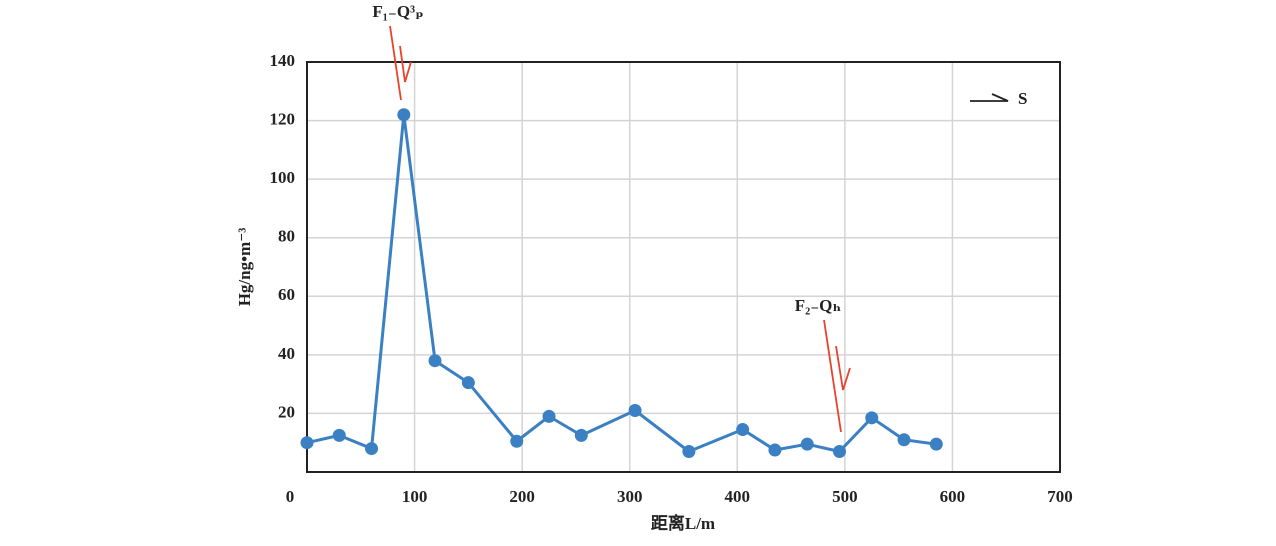 Image resolution: width=1276 pixels, height=546 pixels. Describe the element at coordinates (630, 496) in the screenshot. I see `x-tick-label: 300` at that location.